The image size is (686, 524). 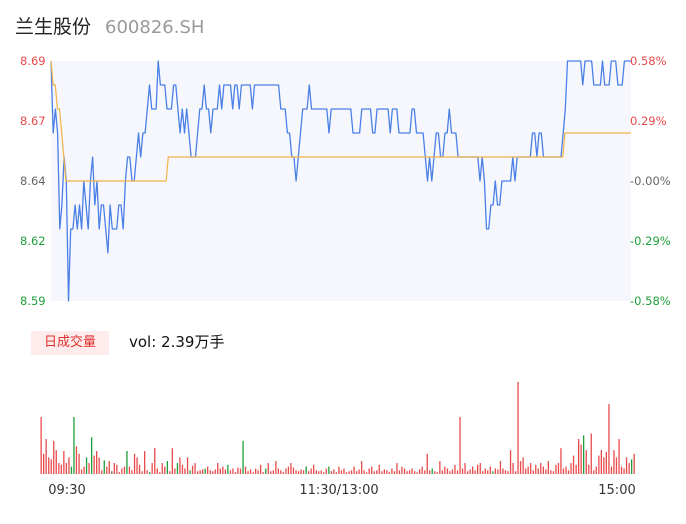 What do you see at coordinates (648, 121) in the screenshot?
I see `percent-tick-label: 0.29%` at bounding box center [648, 121].